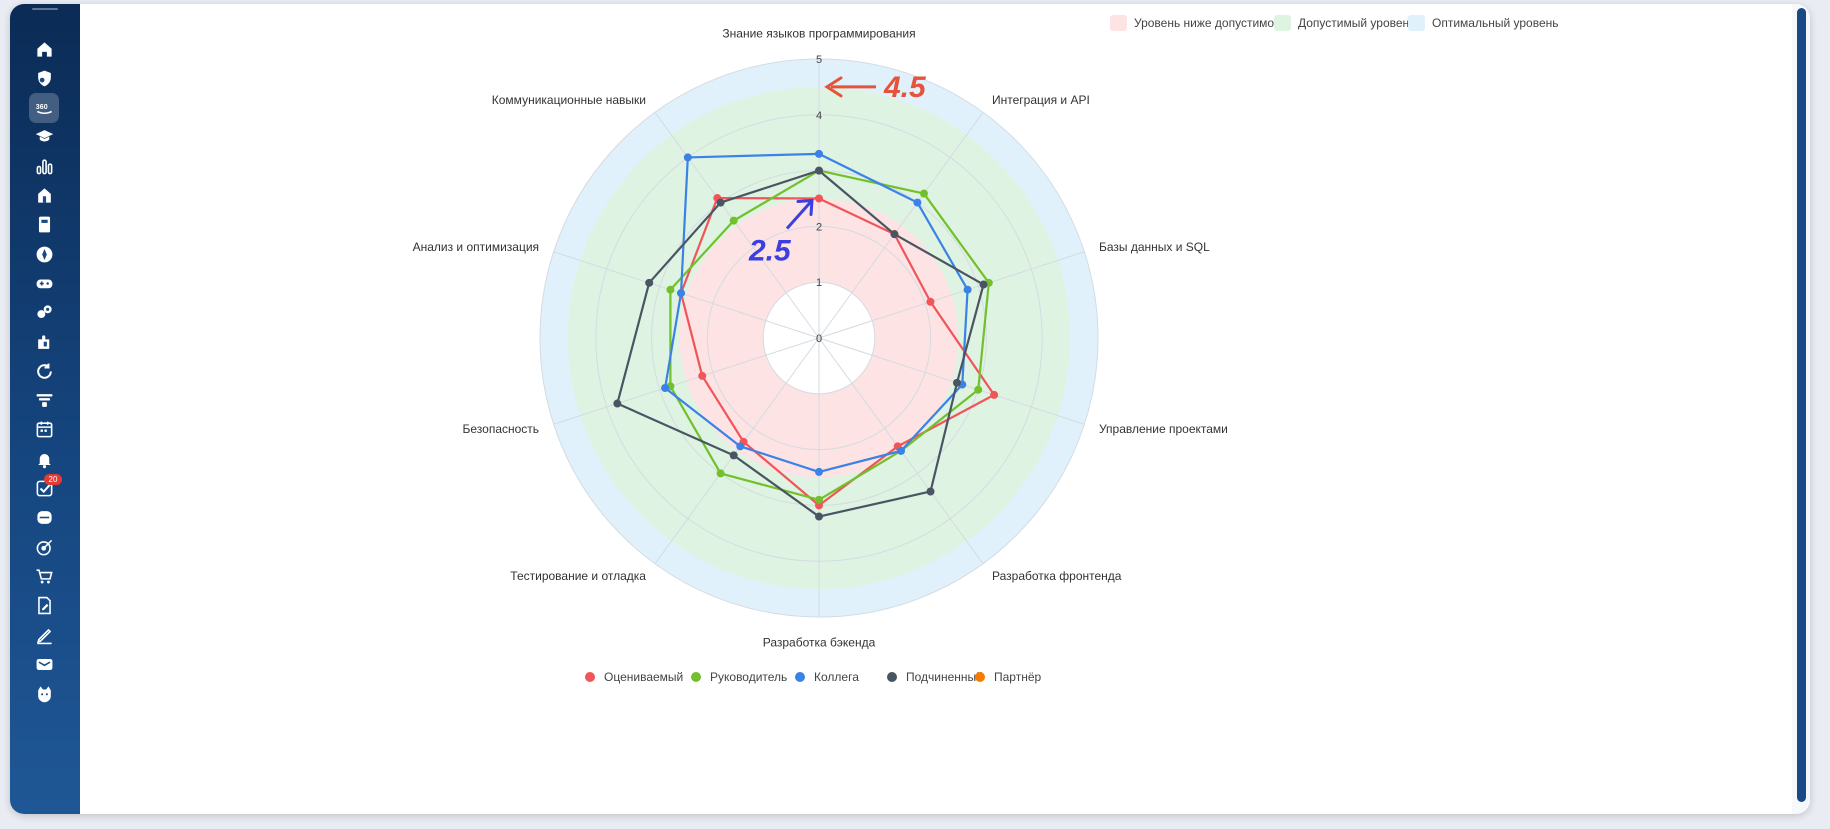 The width and height of the screenshot is (1830, 829). I want to click on sidebar-item-bar-chart, so click(44, 166).